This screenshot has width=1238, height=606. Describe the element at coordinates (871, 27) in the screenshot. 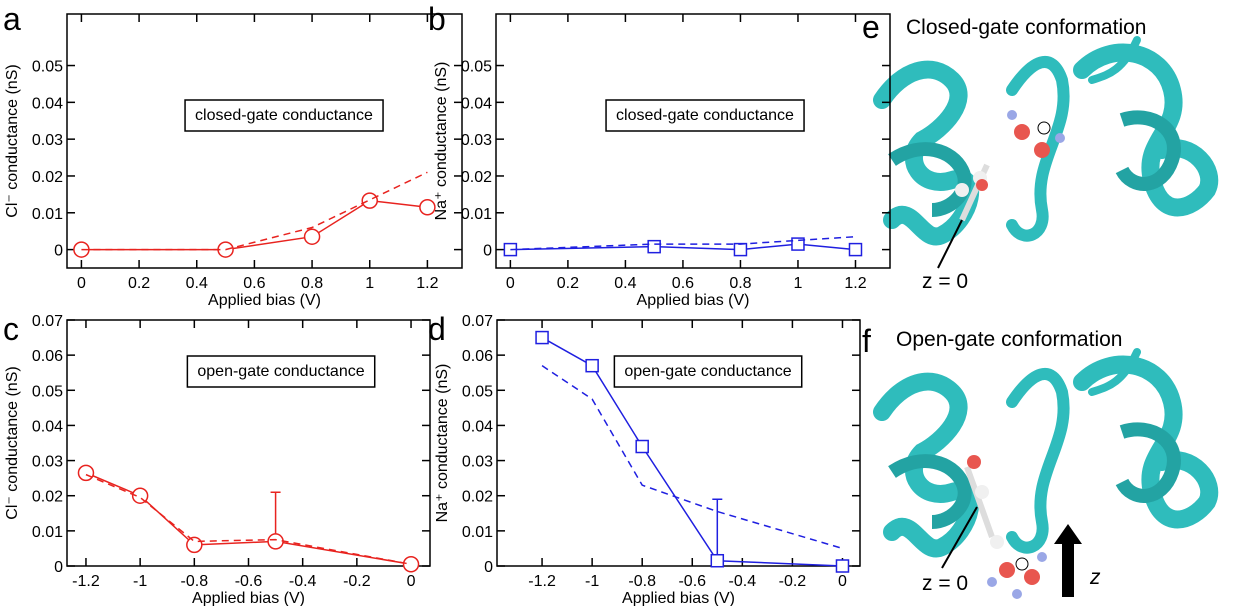

I see `panel-label: e` at that location.